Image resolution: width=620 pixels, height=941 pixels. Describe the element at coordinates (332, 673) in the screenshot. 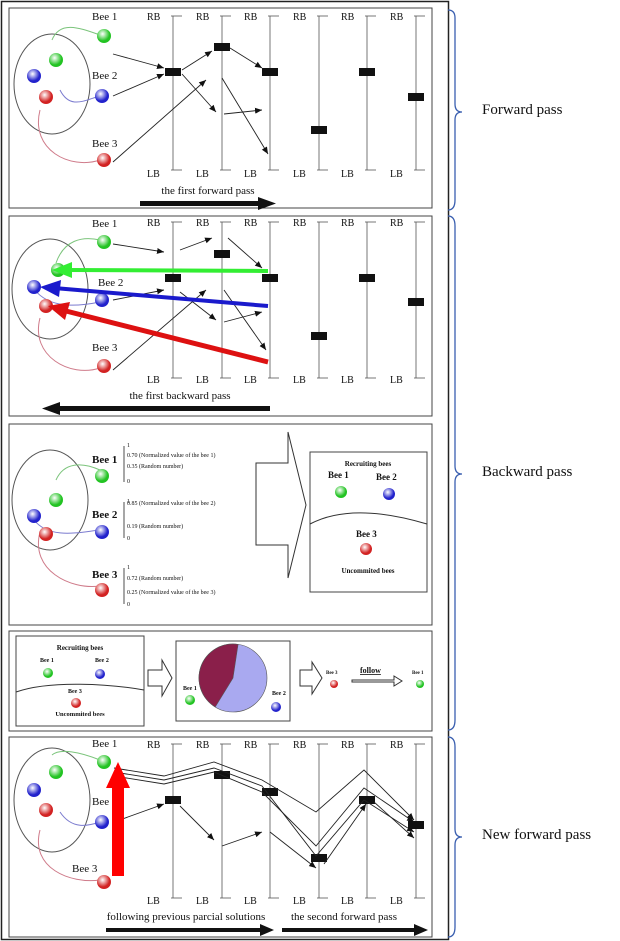

I see `follow-bee3-label: Bee 3` at that location.